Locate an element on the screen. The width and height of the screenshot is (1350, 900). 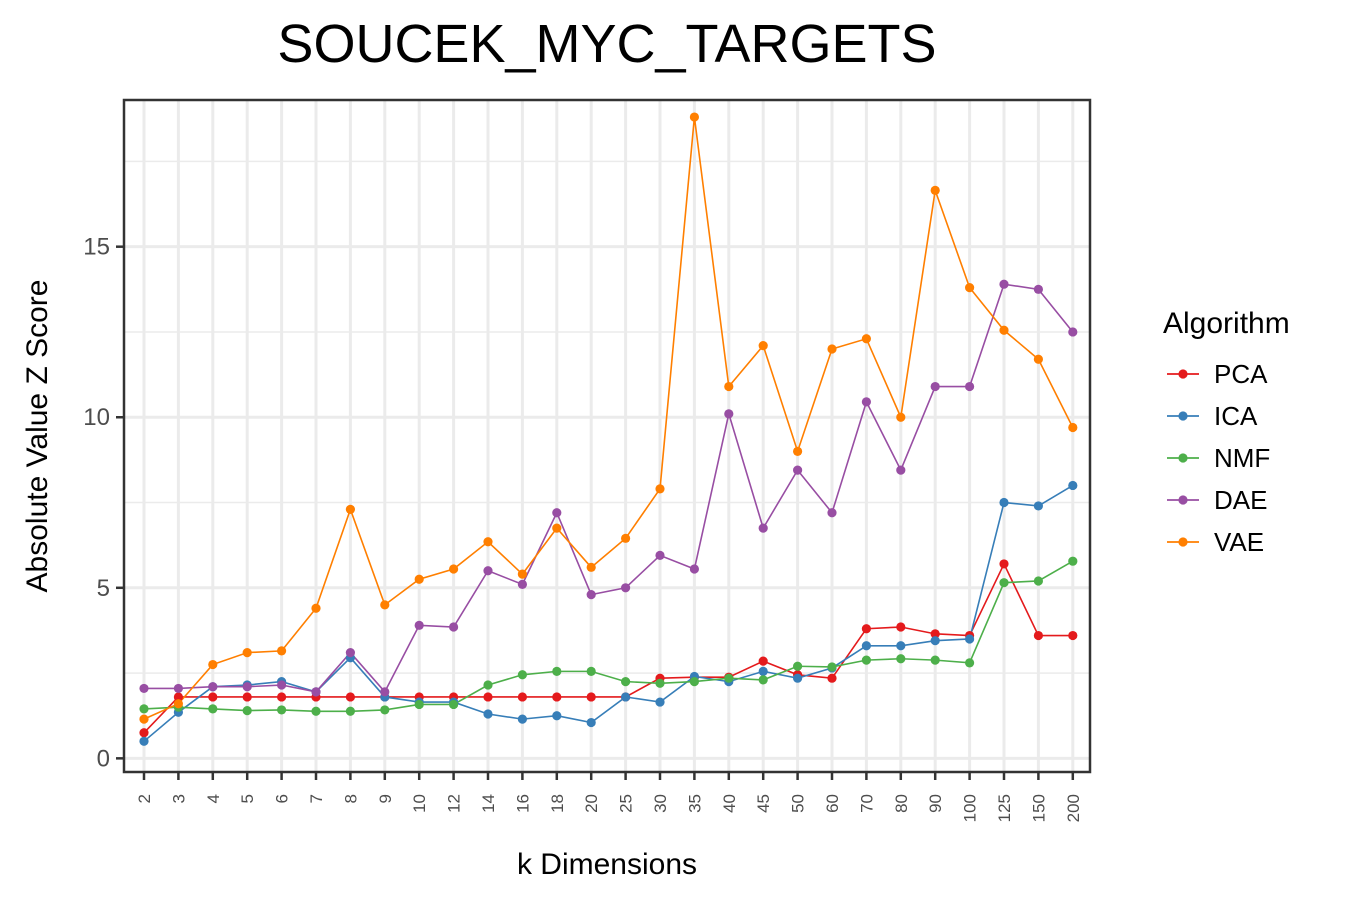
series-line-pca is located at coordinates (608, 648).